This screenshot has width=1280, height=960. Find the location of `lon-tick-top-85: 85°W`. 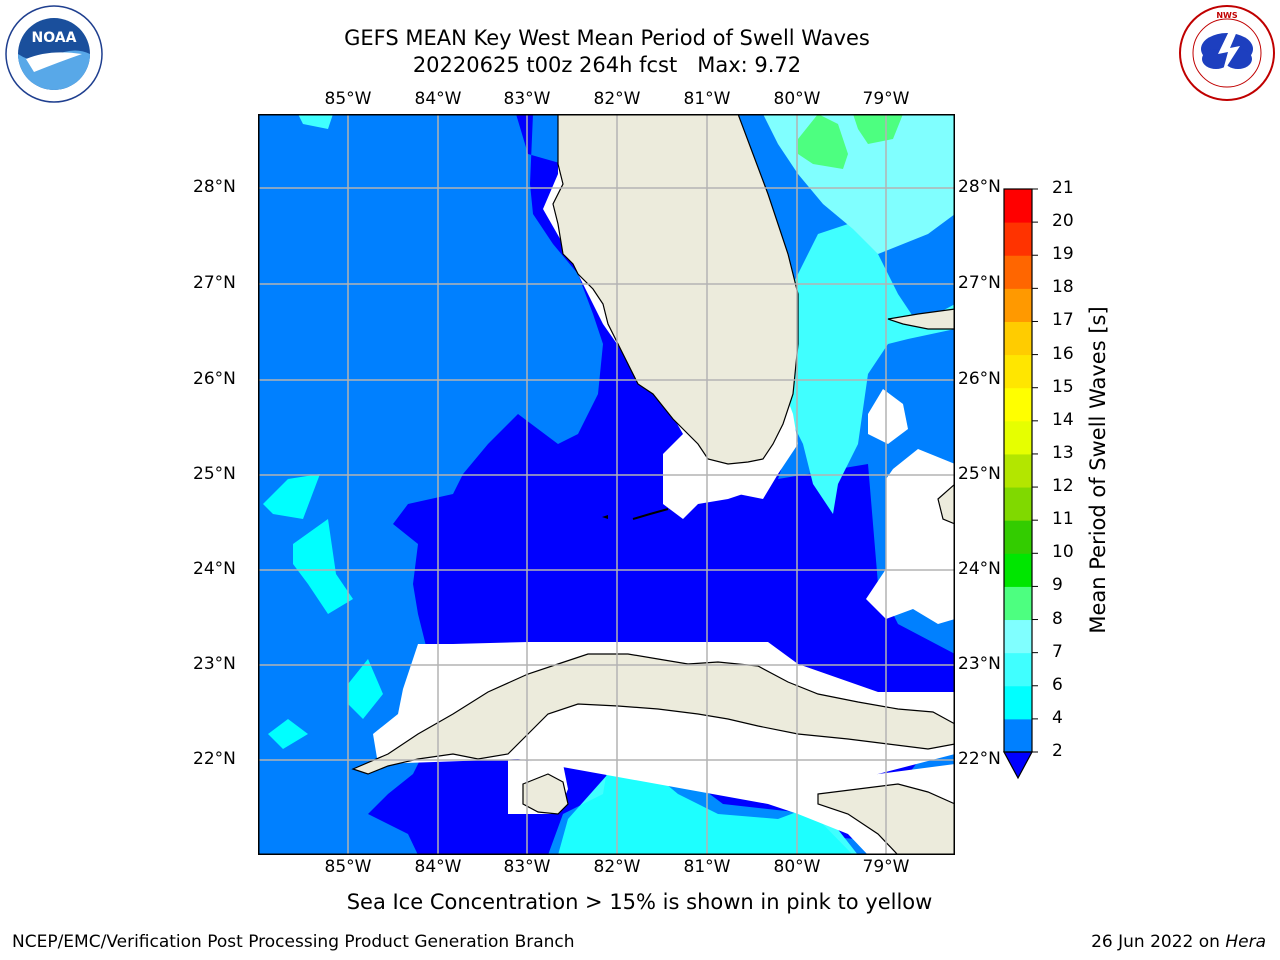

lon-tick-top-85: 85°W is located at coordinates (348, 99).